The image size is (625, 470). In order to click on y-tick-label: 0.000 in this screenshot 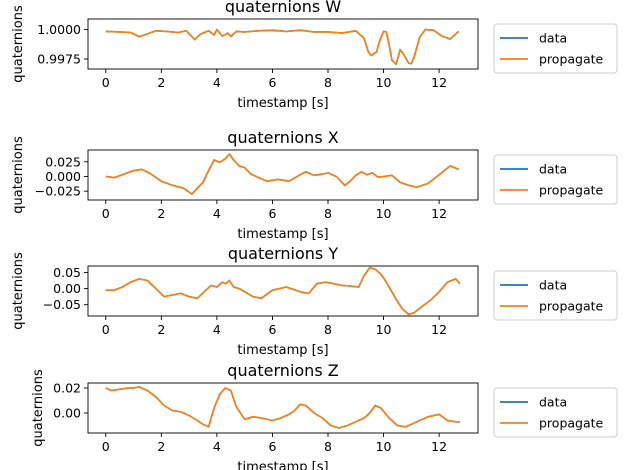, I will do `click(63, 176)`.